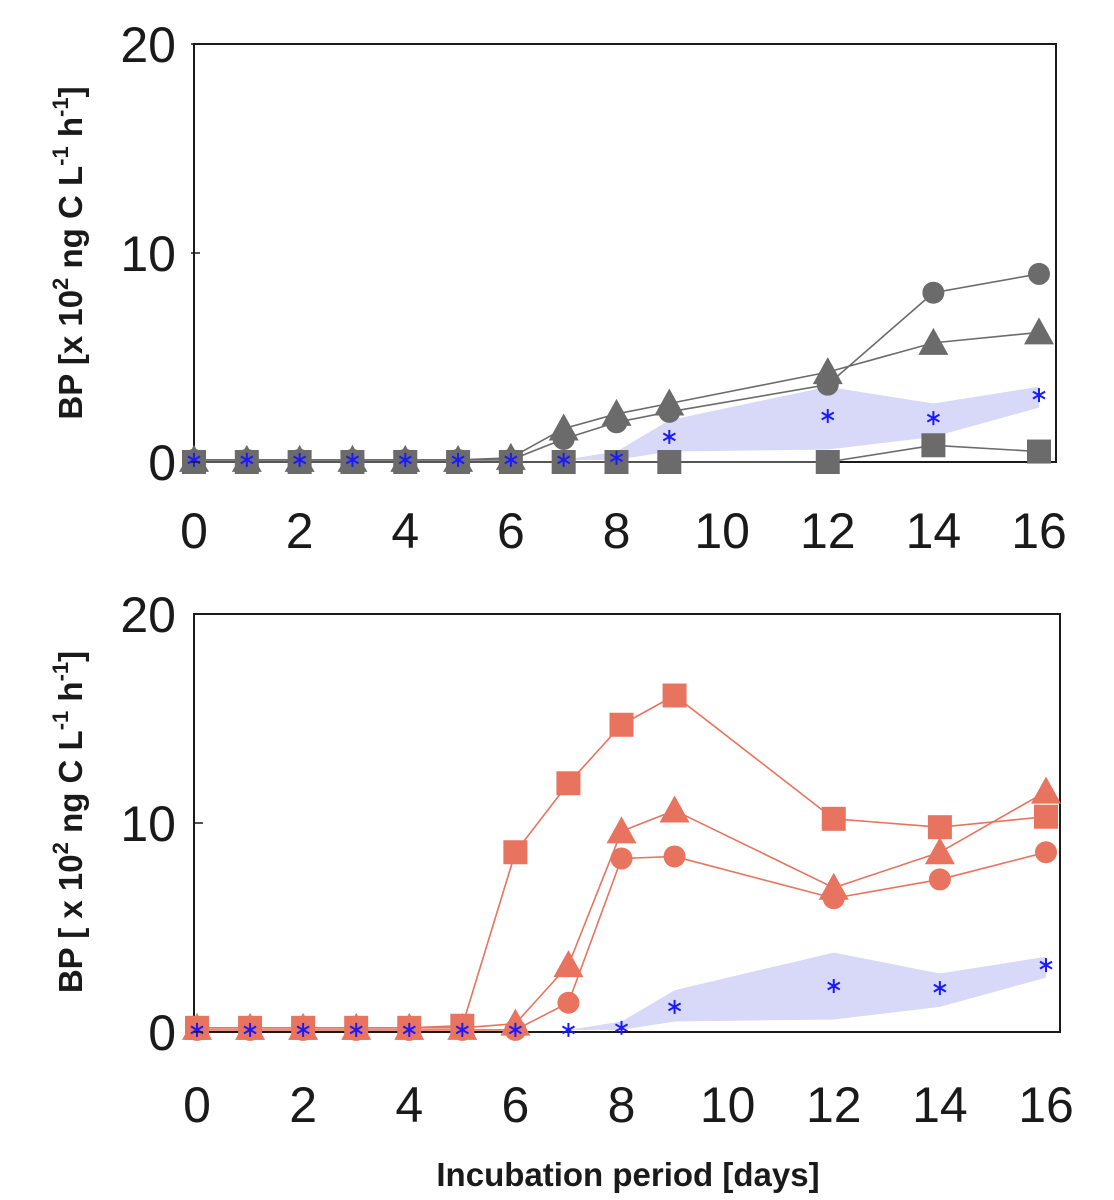 This screenshot has width=1114, height=1200. What do you see at coordinates (68, 822) in the screenshot?
I see `y-axis-title-bottom: BP [ x 102 ng C L-1 h-1]` at bounding box center [68, 822].